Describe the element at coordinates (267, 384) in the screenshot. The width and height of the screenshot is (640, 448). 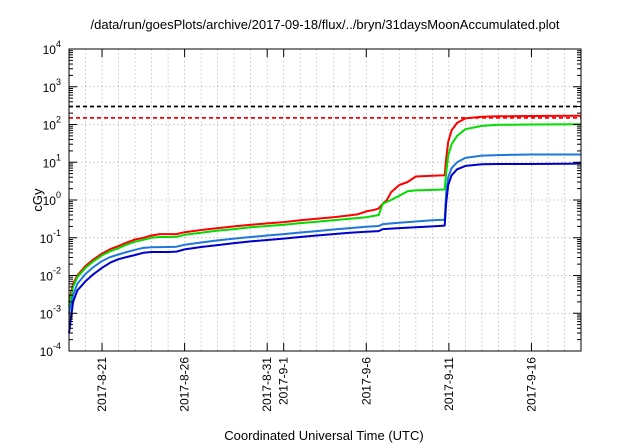
I see `x-tick-label: 2017-8-31` at that location.